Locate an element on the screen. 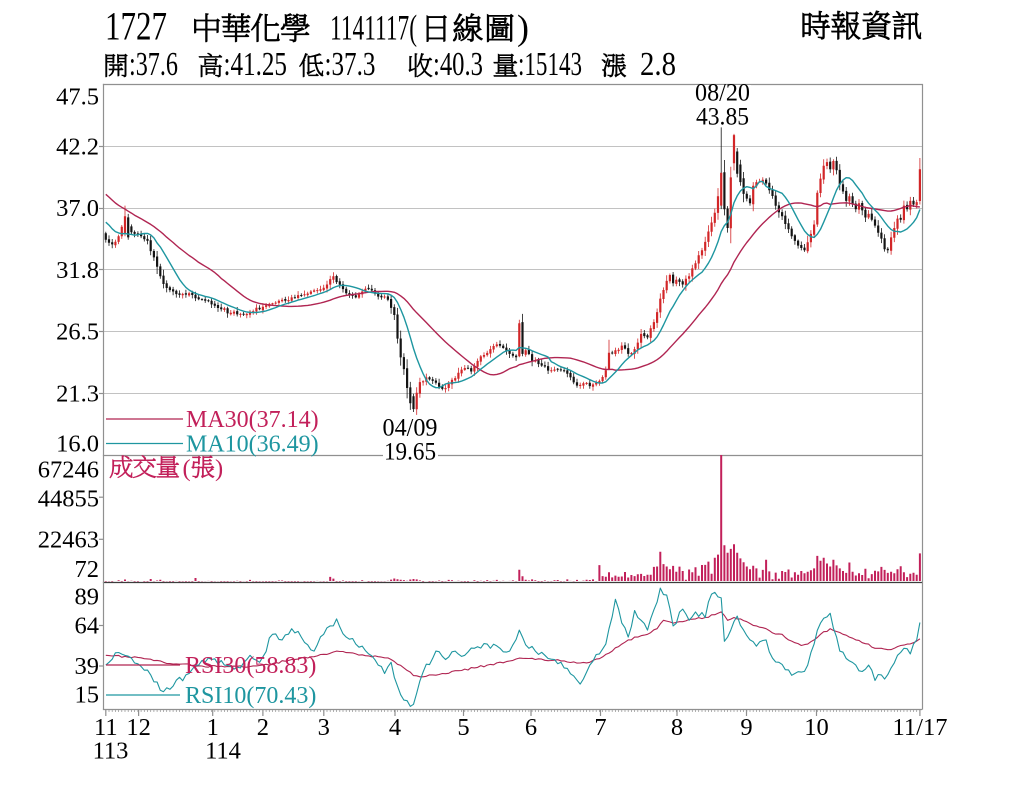 Image resolution: width=1024 pixels, height=793 pixels. svg-text: RSI10(70.43) is located at coordinates (250, 696).